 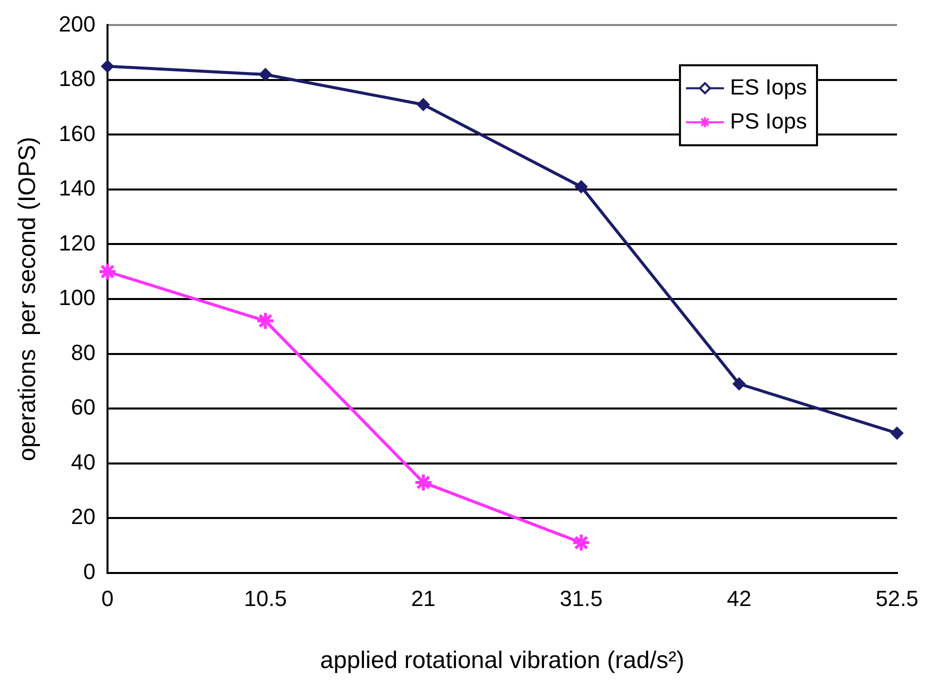 I want to click on y-axis-title: operations per second (IOPS), so click(x=28, y=299).